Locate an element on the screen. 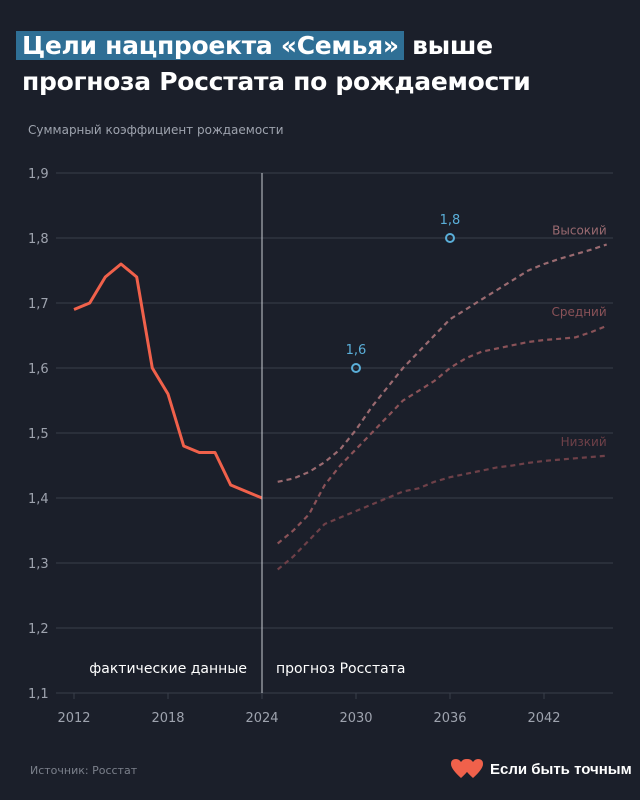  title-highlight: Цели нацпроекта «Семья» is located at coordinates (210, 45).